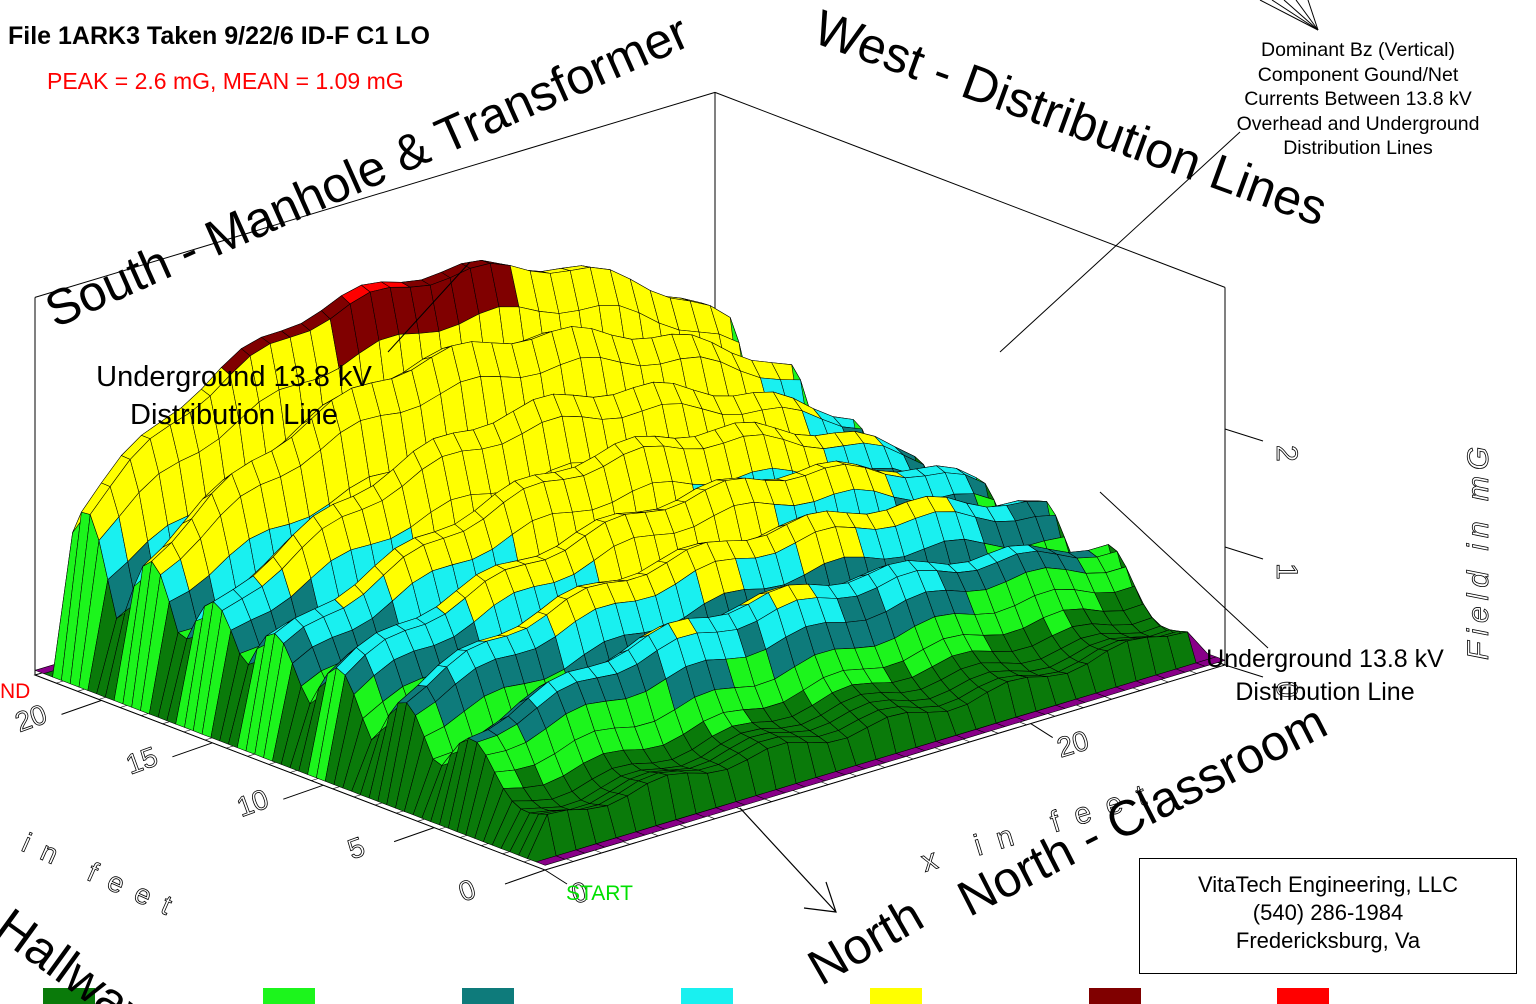 This screenshot has width=1536, height=1004. Describe the element at coordinates (234, 396) in the screenshot. I see `annotation-underground-left: Underground 13.8 kV Distribution Line` at that location.